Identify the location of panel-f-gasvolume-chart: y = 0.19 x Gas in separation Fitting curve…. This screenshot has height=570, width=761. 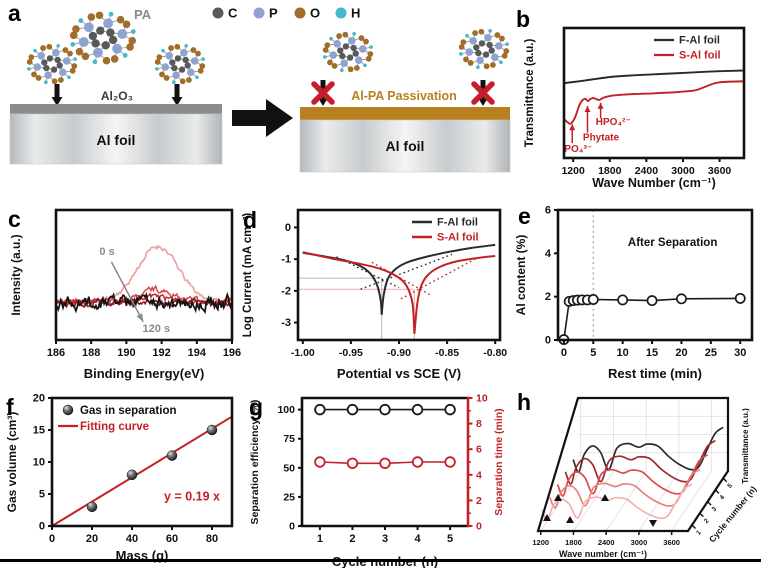
(119, 478).